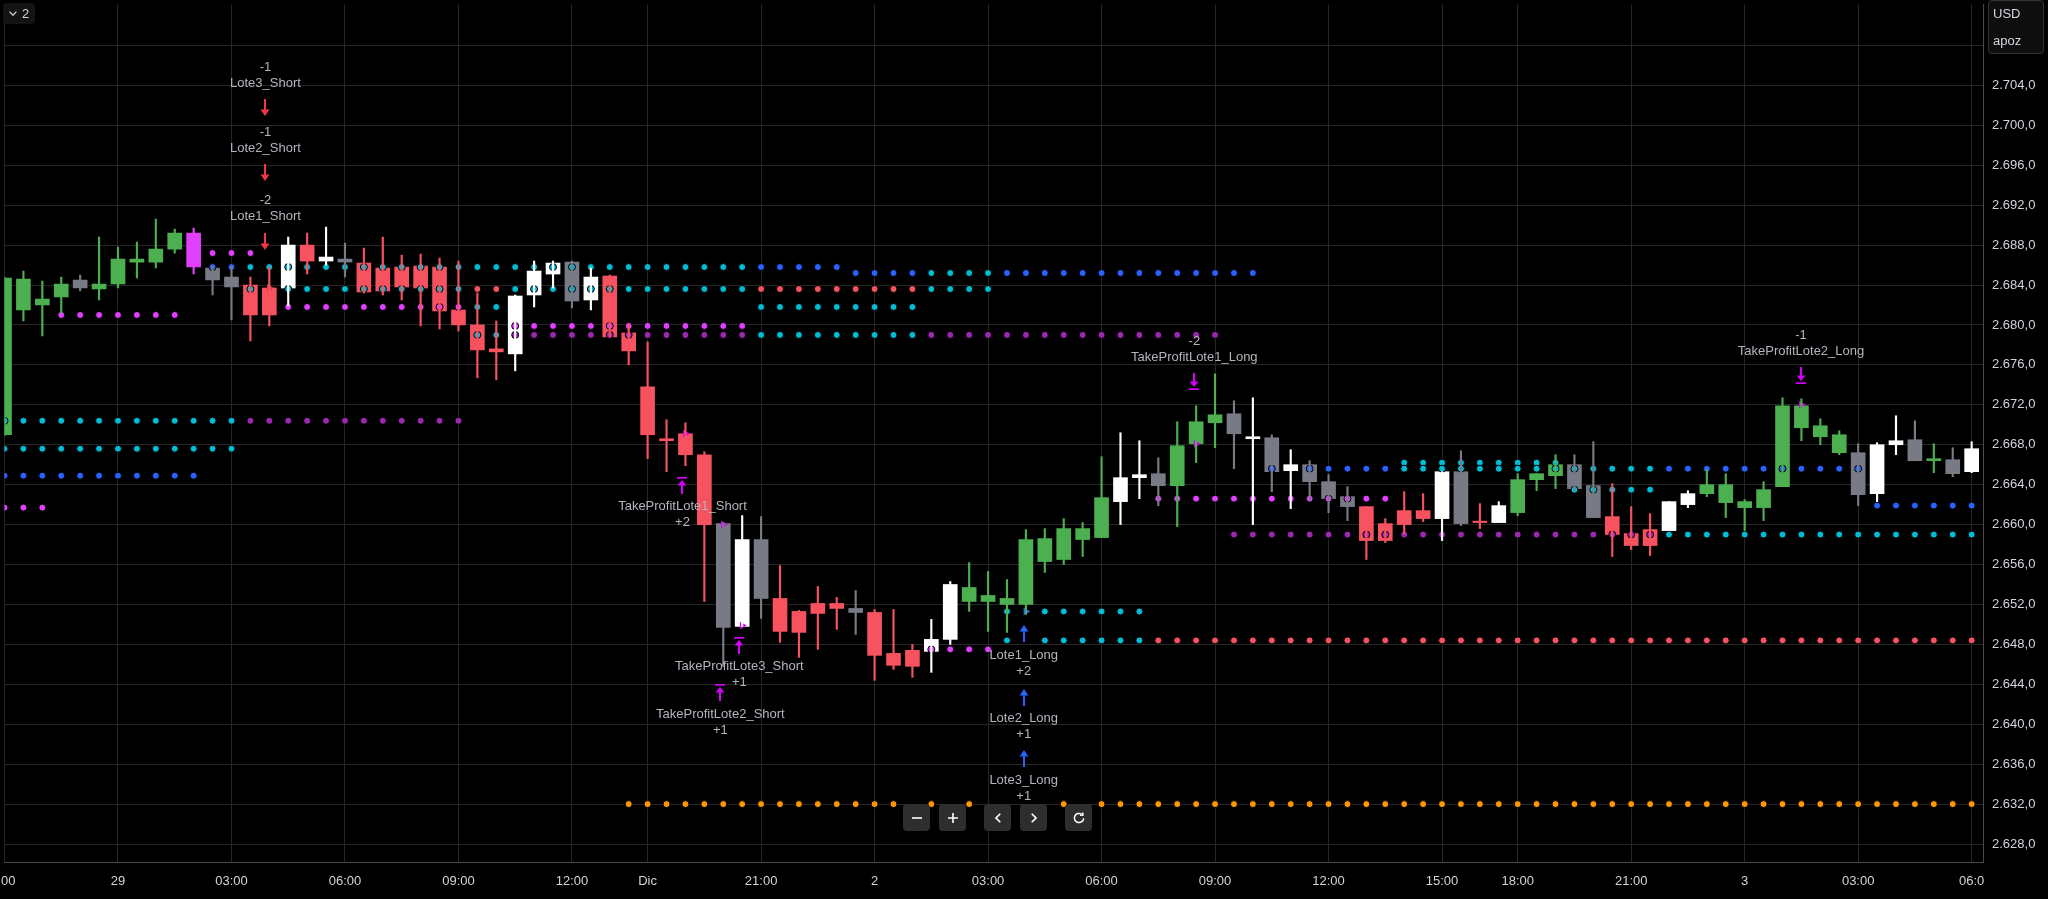 This screenshot has width=2048, height=899. I want to click on x-tick-label: 15:00, so click(1442, 881).